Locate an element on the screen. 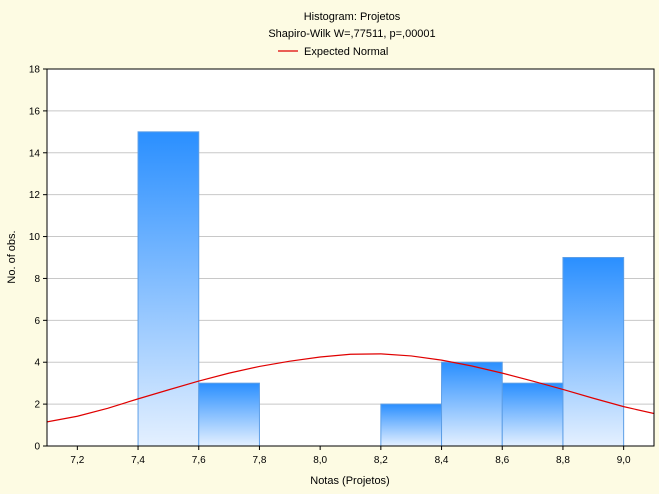 Image resolution: width=659 pixels, height=494 pixels. expected-normal-line is located at coordinates (350, 388).